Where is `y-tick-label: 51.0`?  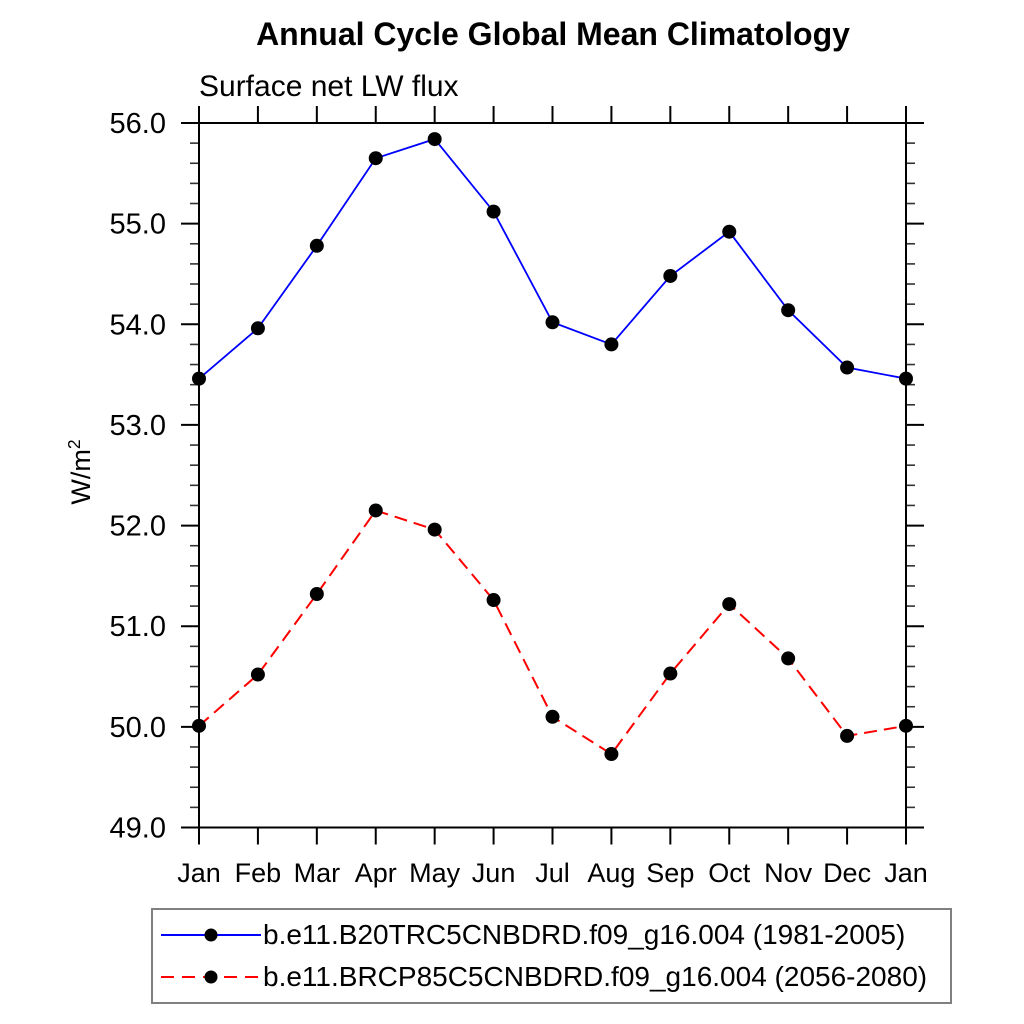
y-tick-label: 51.0 is located at coordinates (138, 627).